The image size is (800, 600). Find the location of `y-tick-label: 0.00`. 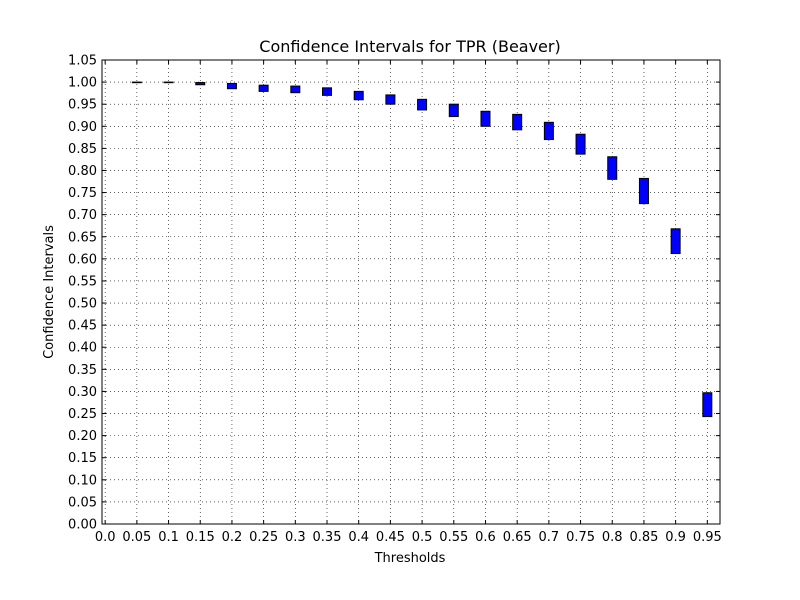

y-tick-label: 0.00 is located at coordinates (82, 525).